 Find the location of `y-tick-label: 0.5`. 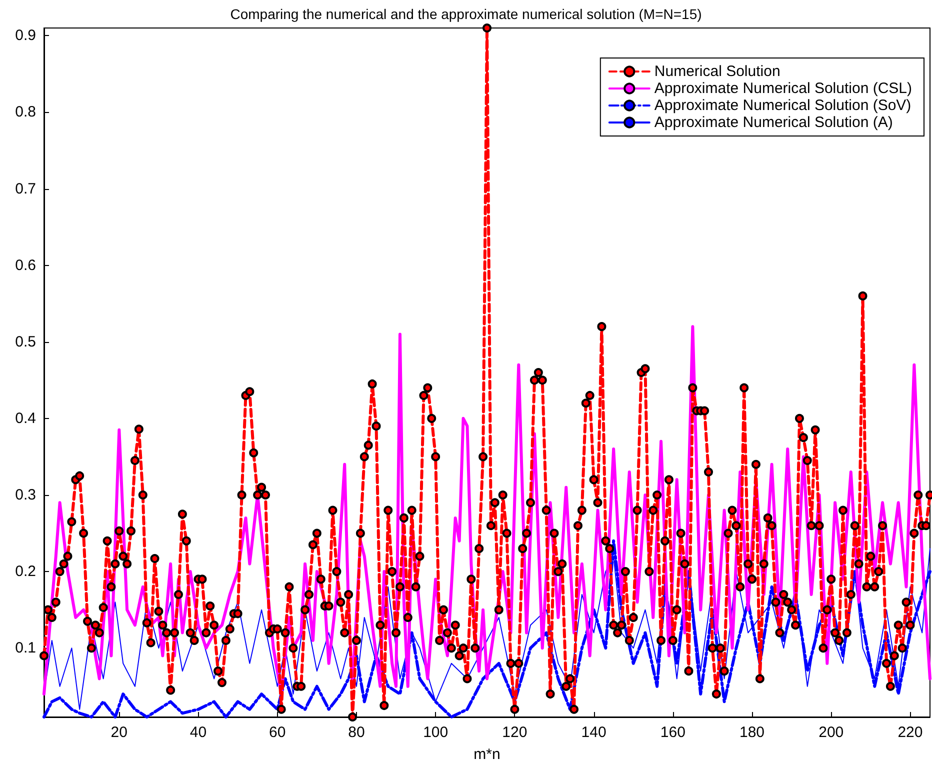

y-tick-label: 0.5 is located at coordinates (25, 341).